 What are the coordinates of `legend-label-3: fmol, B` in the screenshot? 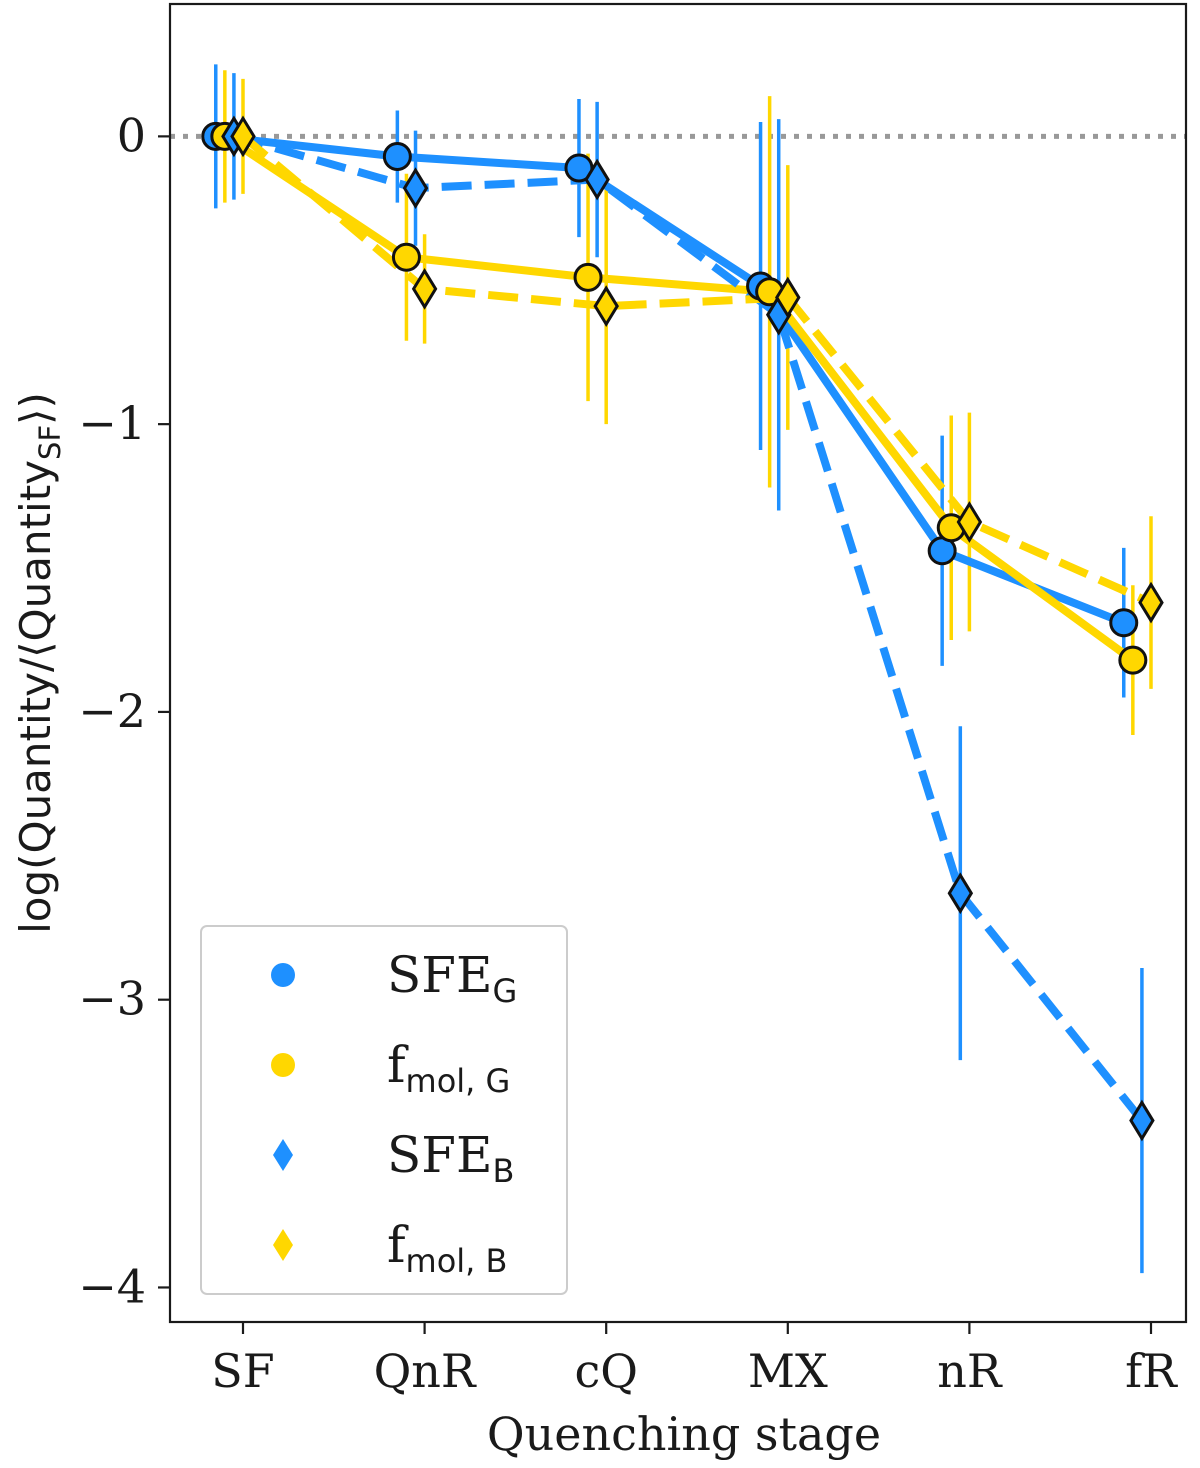 It's located at (447, 1248).